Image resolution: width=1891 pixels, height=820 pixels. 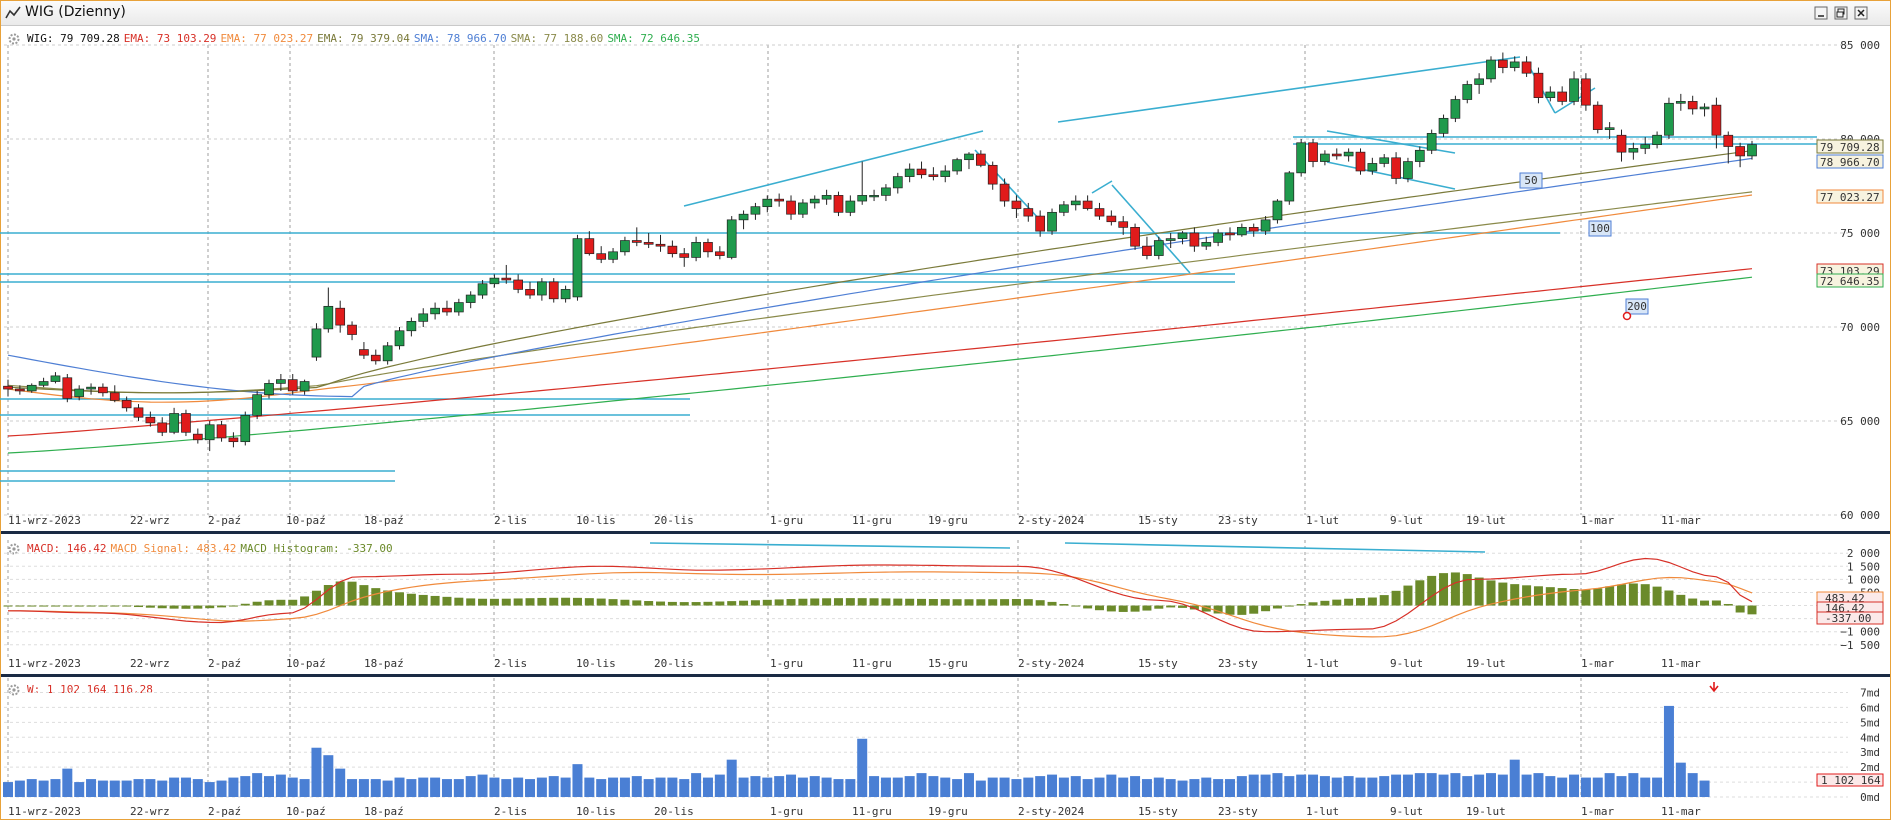 What do you see at coordinates (1406, 811) in the screenshot?
I see `x-tick-label: 9-lut` at bounding box center [1406, 811].